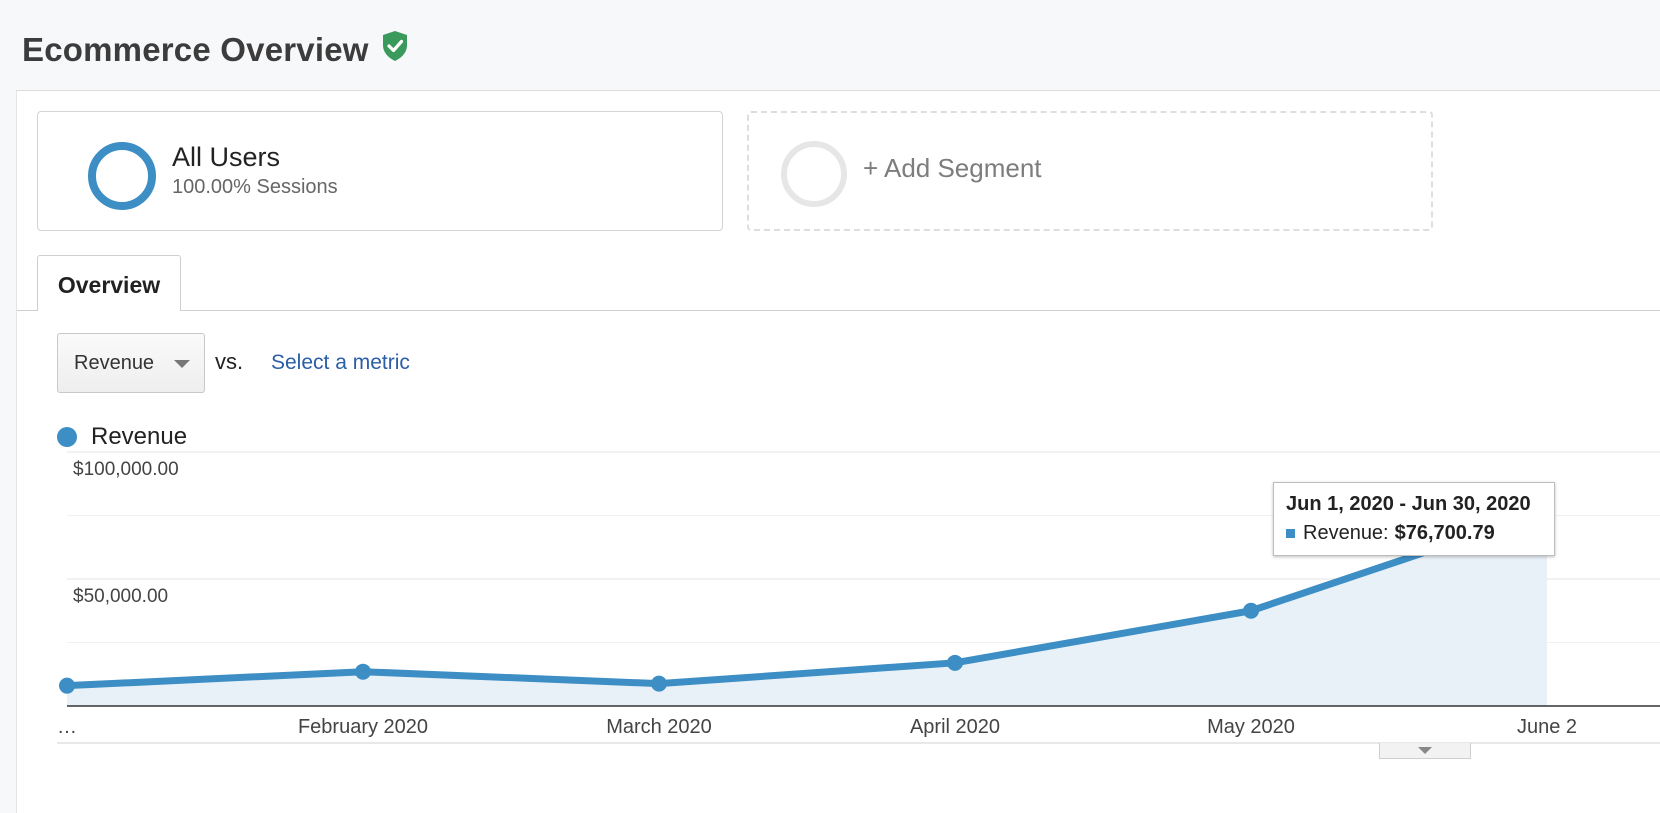  Describe the element at coordinates (120, 596) in the screenshot. I see `y-tick-label: $50,000.00` at that location.